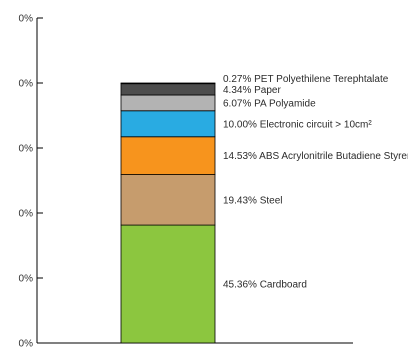 This screenshot has width=408, height=347. Describe the element at coordinates (306, 79) in the screenshot. I see `segment-label: 0.27% PET Polyethilene Terephtalate` at that location.